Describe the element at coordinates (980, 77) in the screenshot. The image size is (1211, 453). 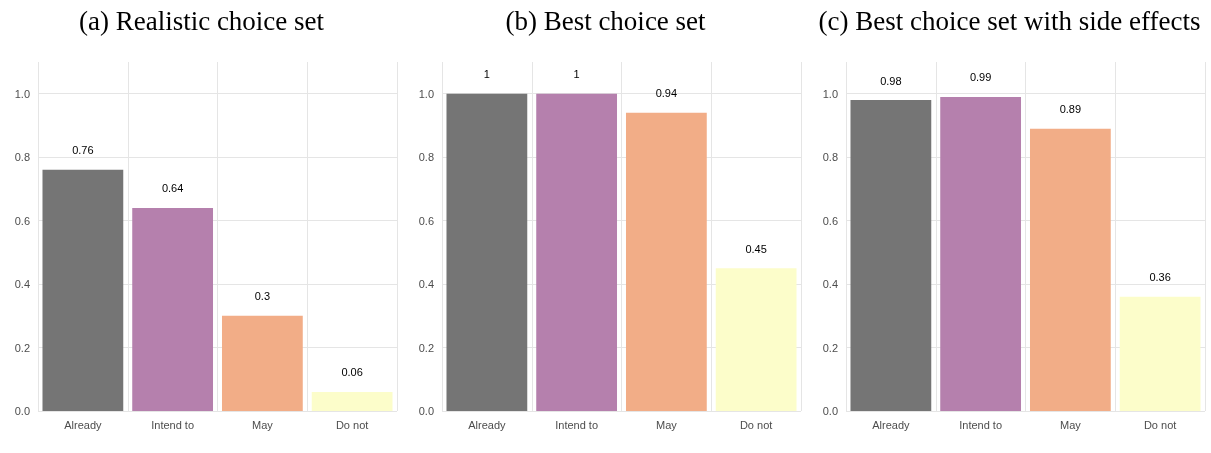
I see `data-label: 0.99` at that location.